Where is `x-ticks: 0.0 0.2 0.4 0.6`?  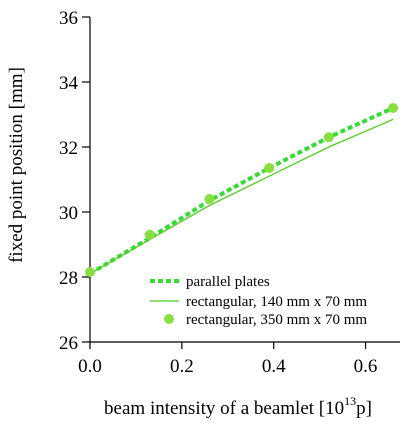
x-ticks: 0.0 0.2 0.4 0.6 is located at coordinates (227, 359).